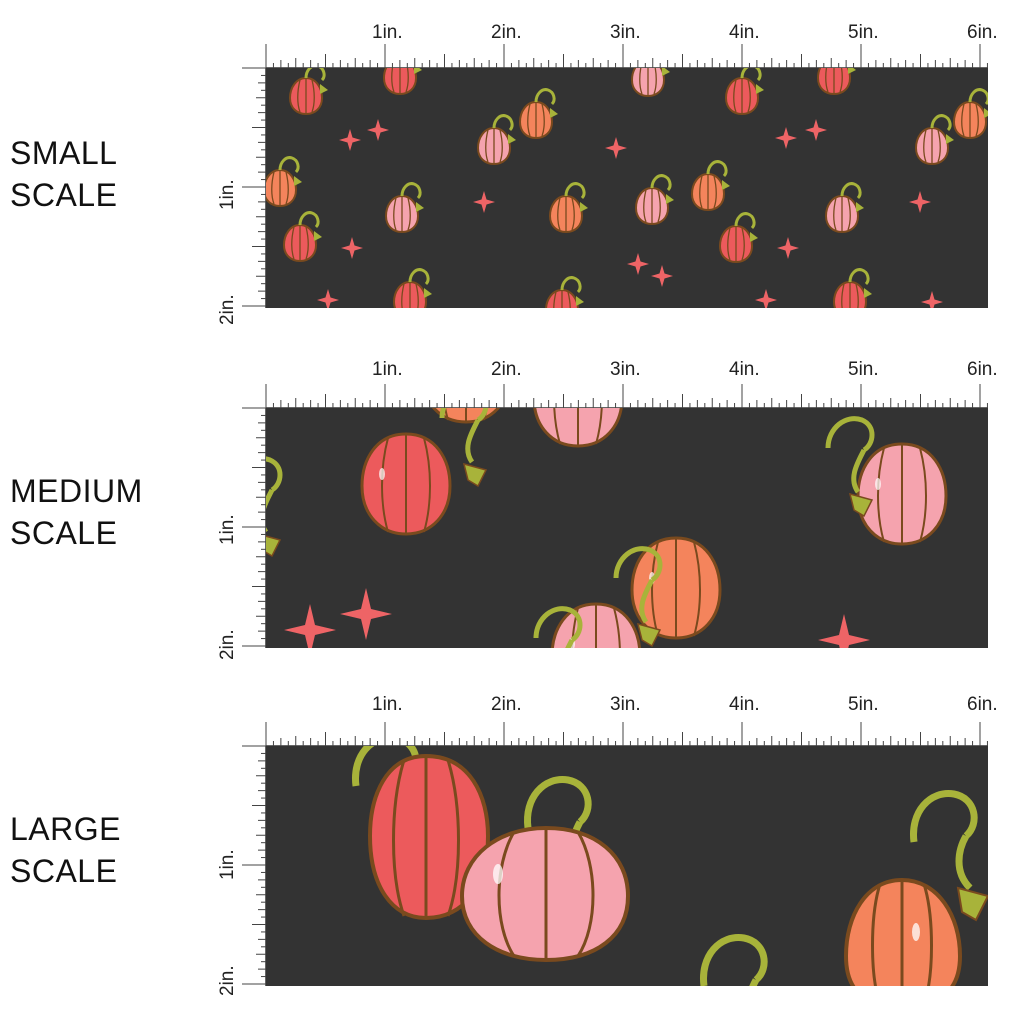  Describe the element at coordinates (76, 491) in the screenshot. I see `scale-label-line1: MEDIUM` at that location.